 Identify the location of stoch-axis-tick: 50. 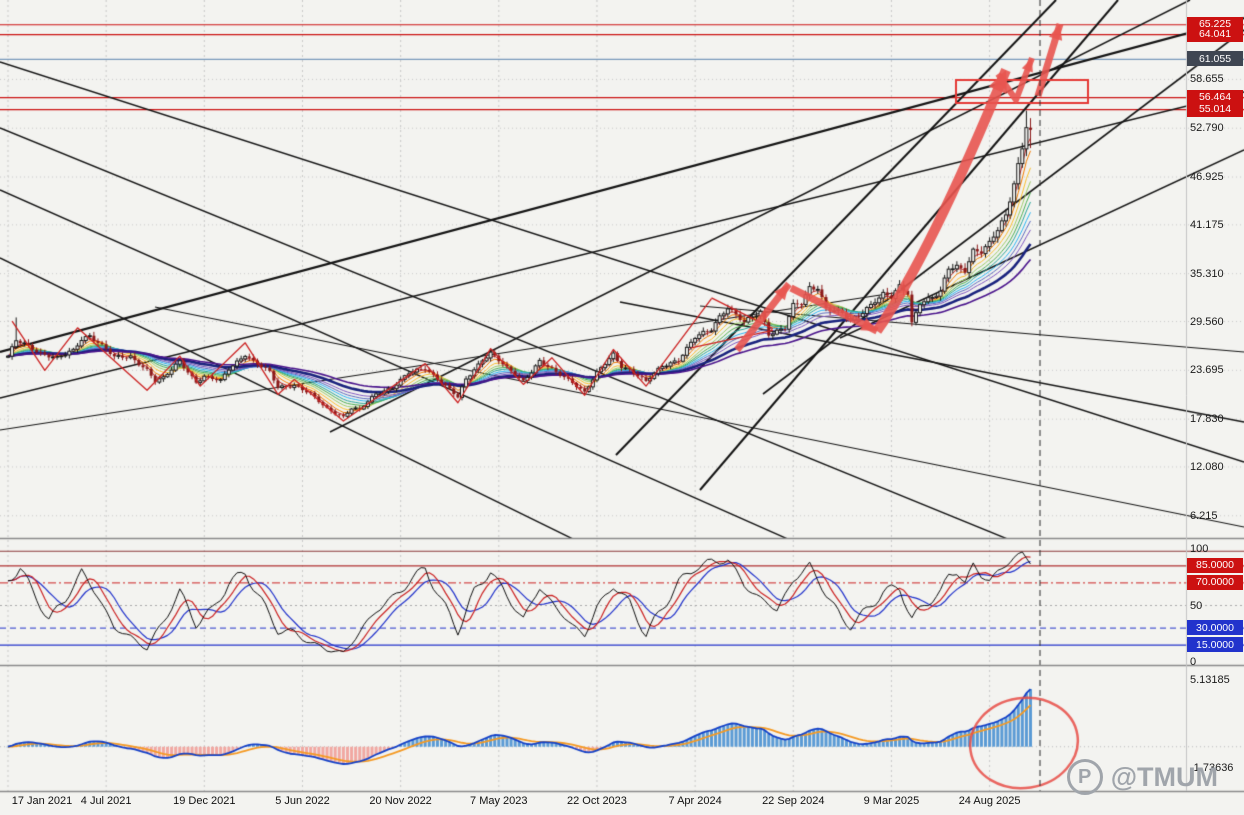
(1196, 605).